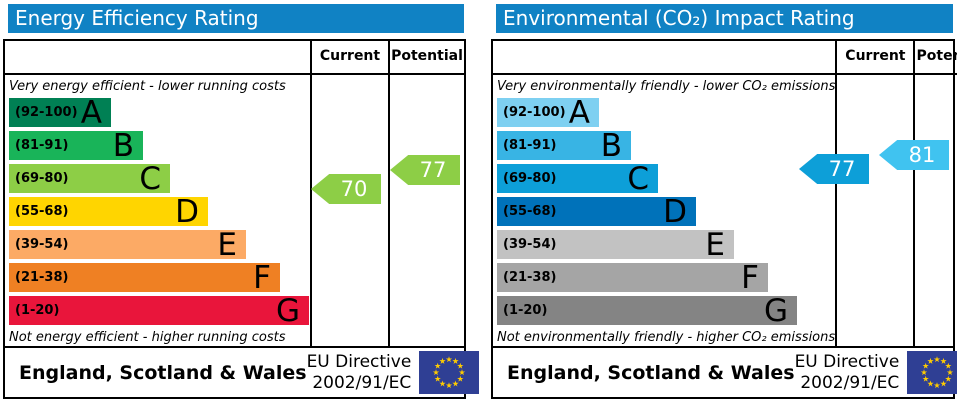 The height and width of the screenshot is (404, 957). Describe the element at coordinates (236, 18) in the screenshot. I see `panel-title: Energy Efficiency Rating` at that location.